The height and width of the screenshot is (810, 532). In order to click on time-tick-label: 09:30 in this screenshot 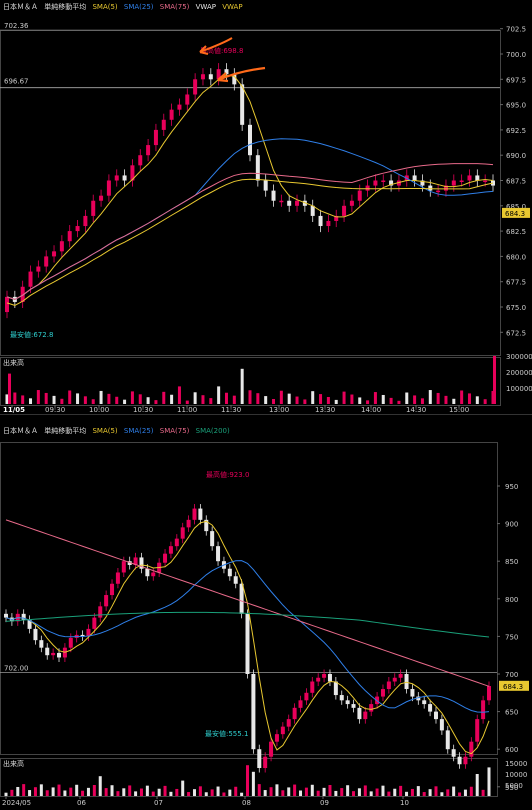, I will do `click(55, 410)`.